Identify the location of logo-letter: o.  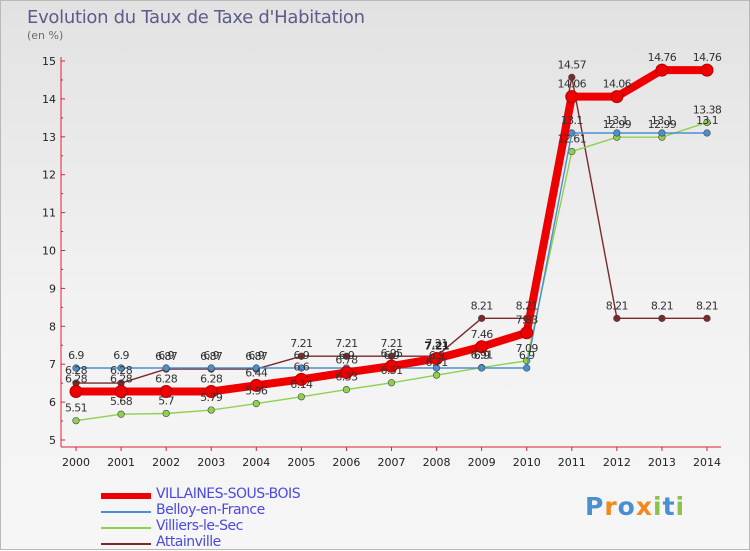
(626, 506).